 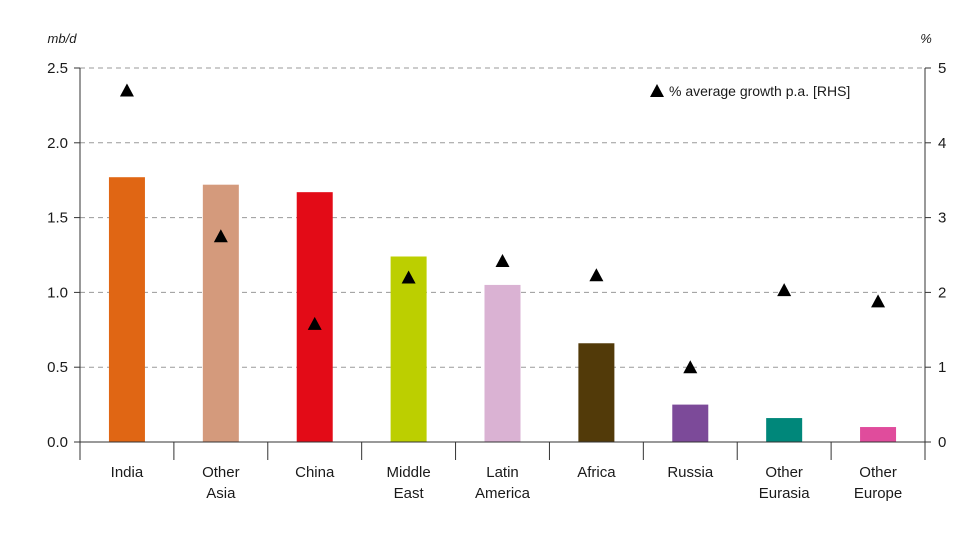 I want to click on category-label: Middle, so click(x=409, y=472).